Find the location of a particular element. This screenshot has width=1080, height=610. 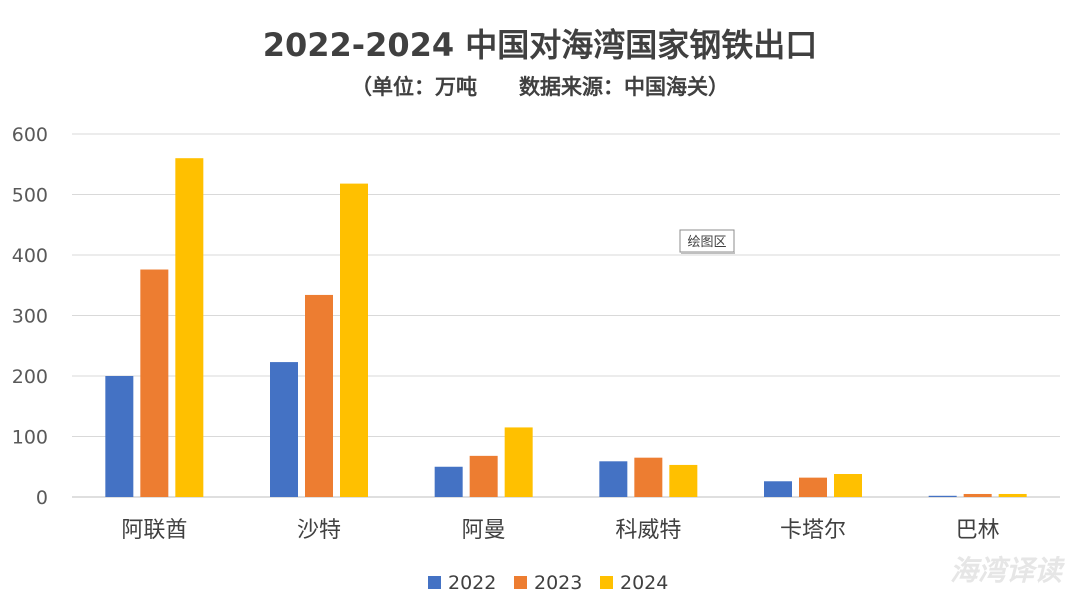

x-axis-categories: 阿联酋 沙特 阿曼 科威特 卡塔尔 巴林 is located at coordinates (560, 530).